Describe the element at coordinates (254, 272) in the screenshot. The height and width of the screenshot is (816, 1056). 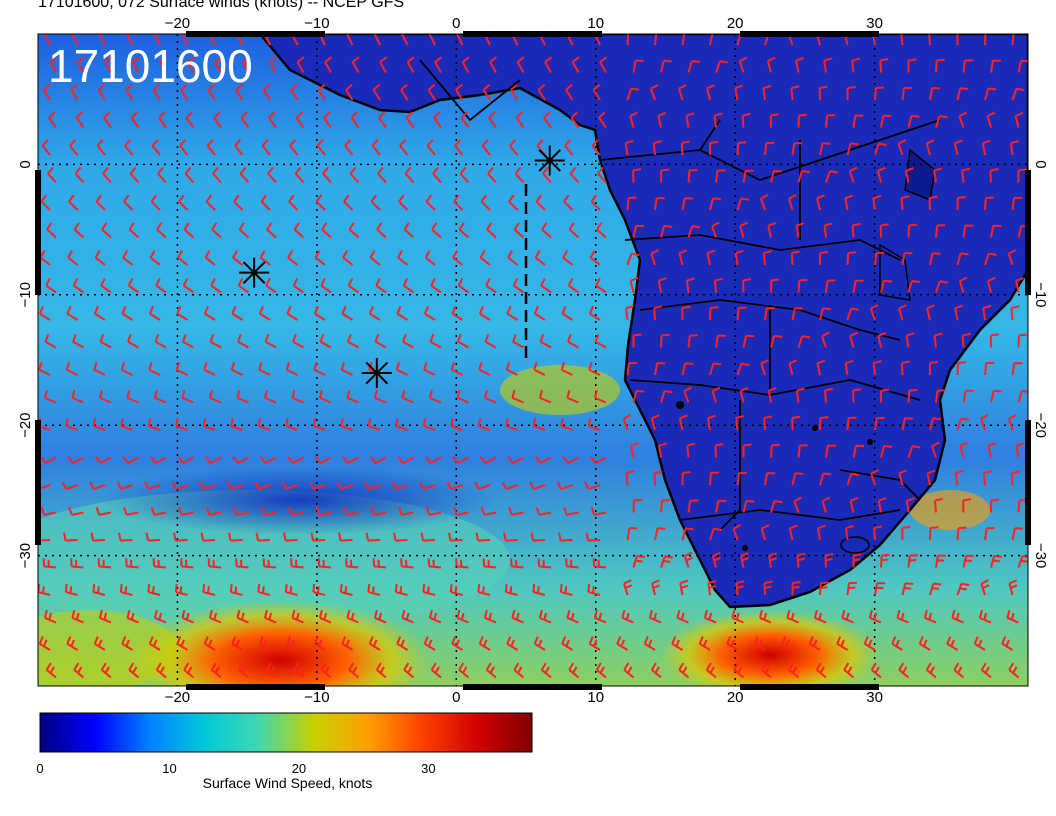
I see `asterisk-marker` at that location.